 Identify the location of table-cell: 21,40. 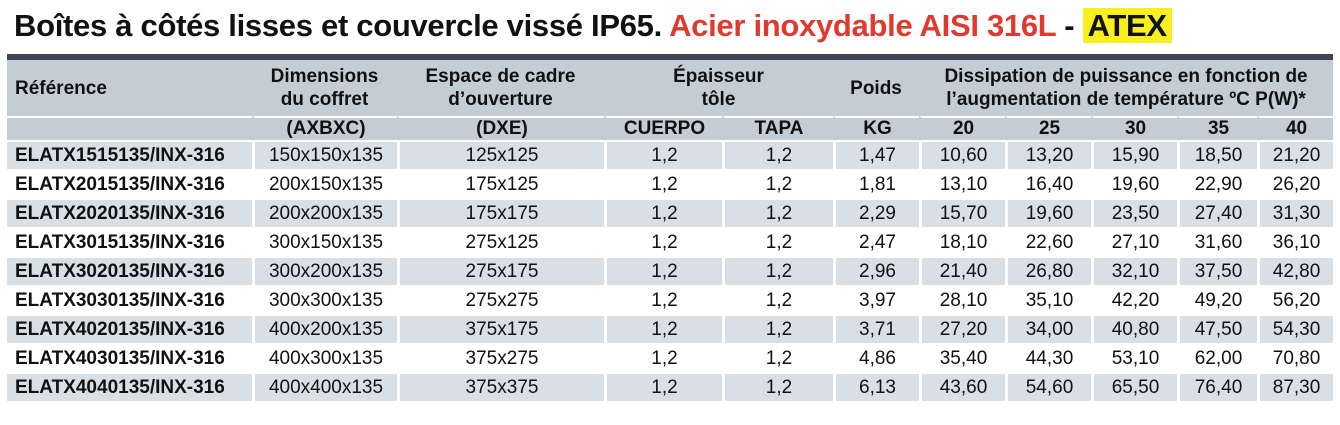
(962, 270).